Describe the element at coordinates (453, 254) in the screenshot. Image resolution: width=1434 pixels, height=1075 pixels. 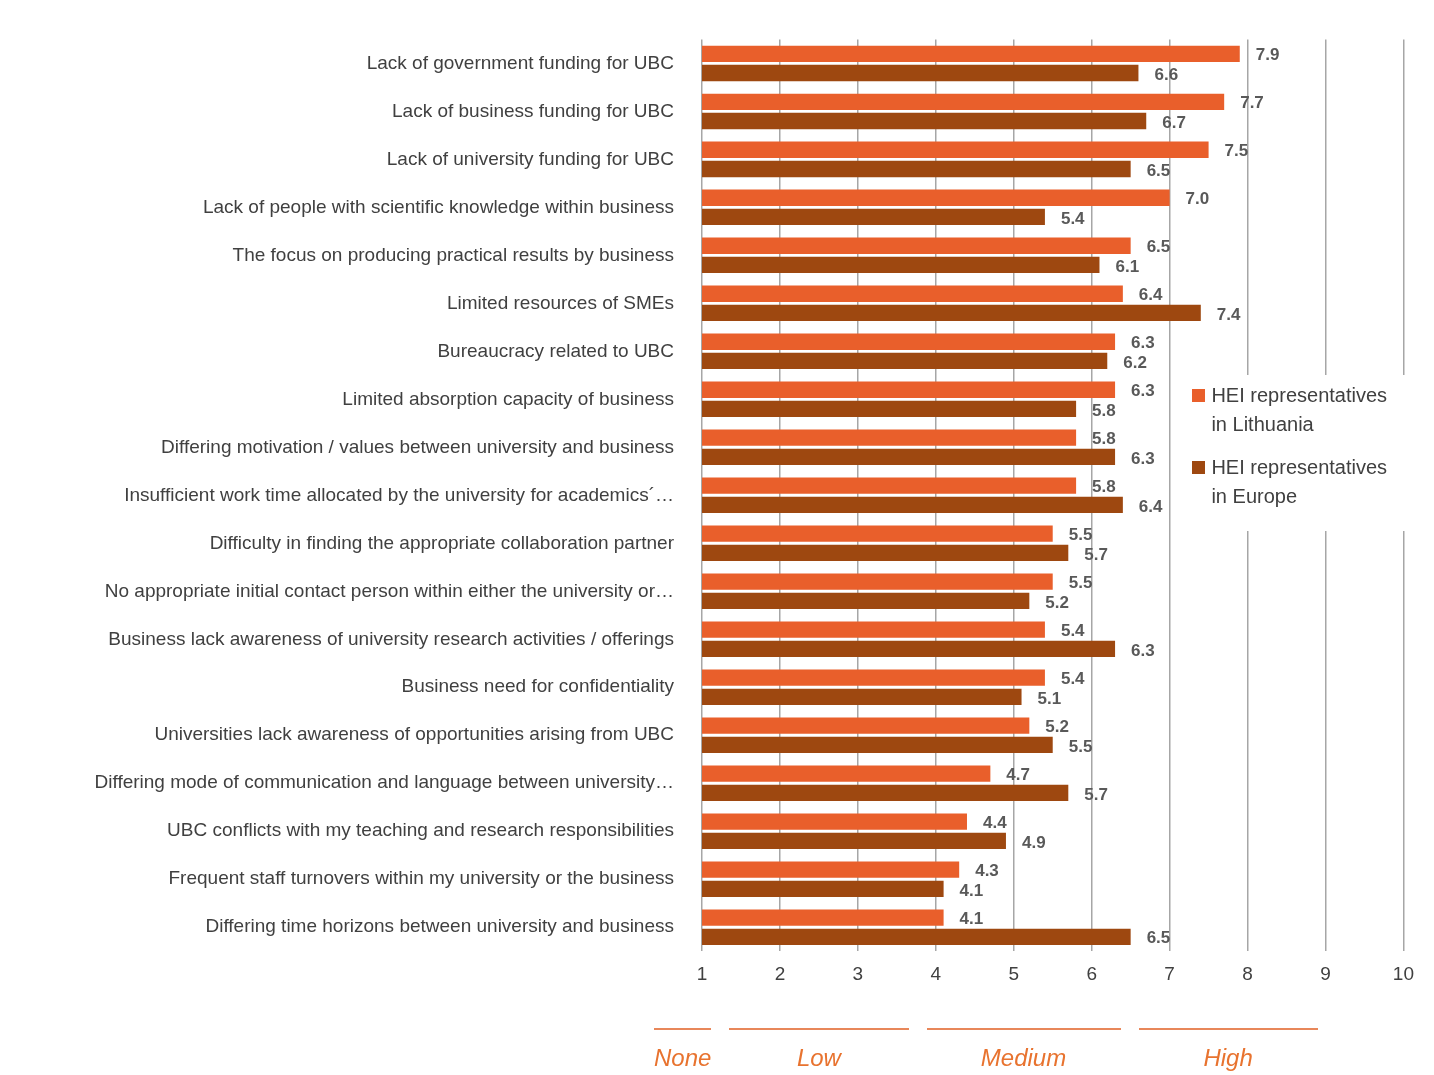
I see `y-tick-label: The focus on producing practical results by business` at that location.